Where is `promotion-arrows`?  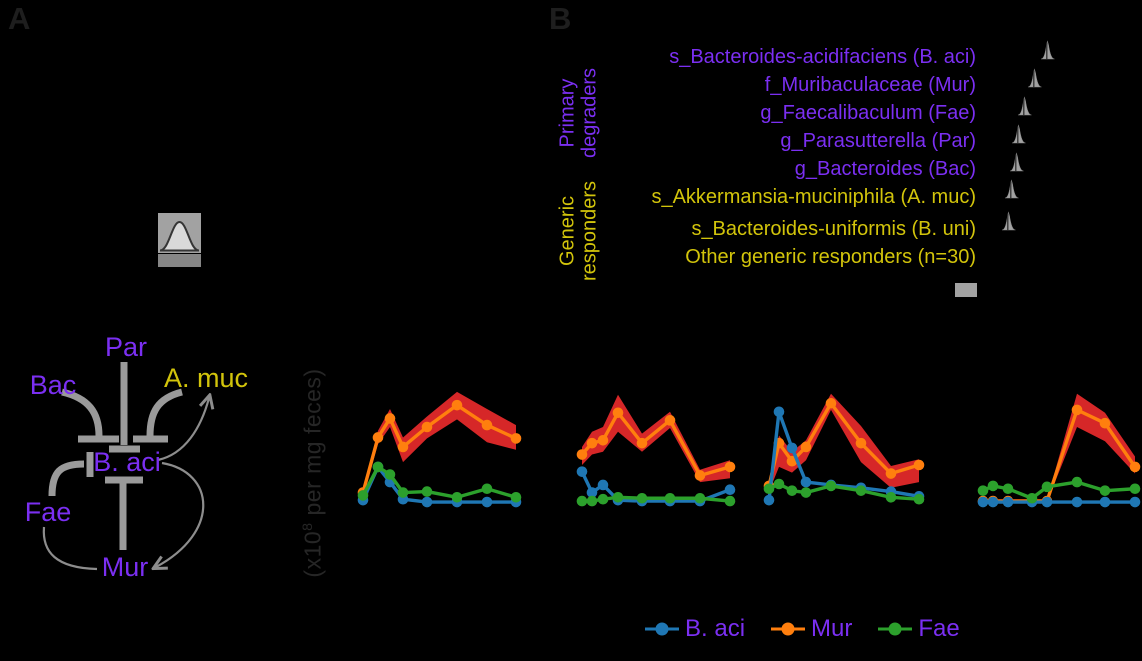
promotion-arrows is located at coordinates (125, 484).